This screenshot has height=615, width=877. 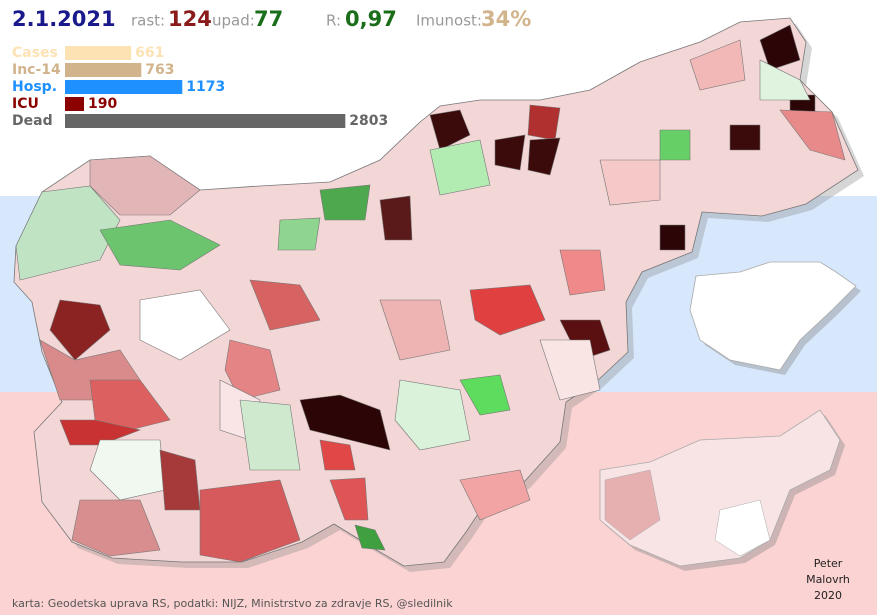 I want to click on author: 2020, so click(x=828, y=595).